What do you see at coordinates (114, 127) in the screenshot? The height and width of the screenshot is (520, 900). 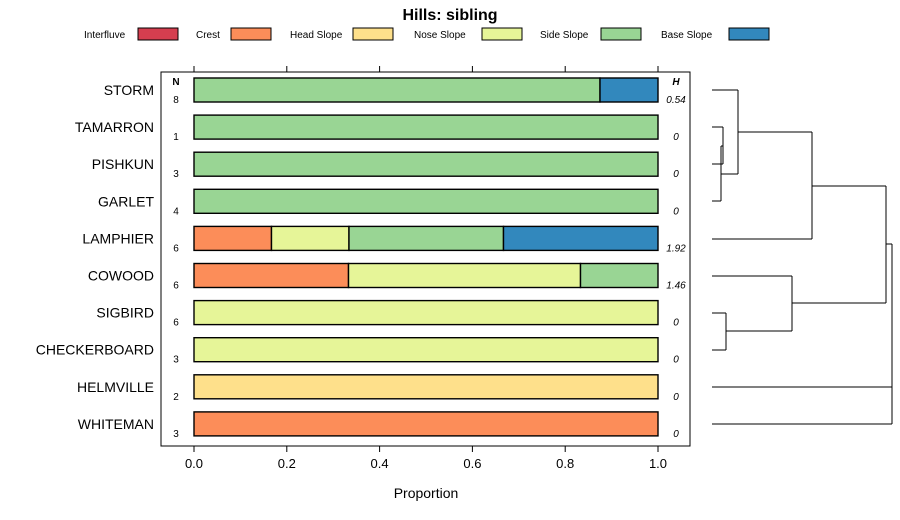 I see `category-label-tamarron: TAMARRON` at bounding box center [114, 127].